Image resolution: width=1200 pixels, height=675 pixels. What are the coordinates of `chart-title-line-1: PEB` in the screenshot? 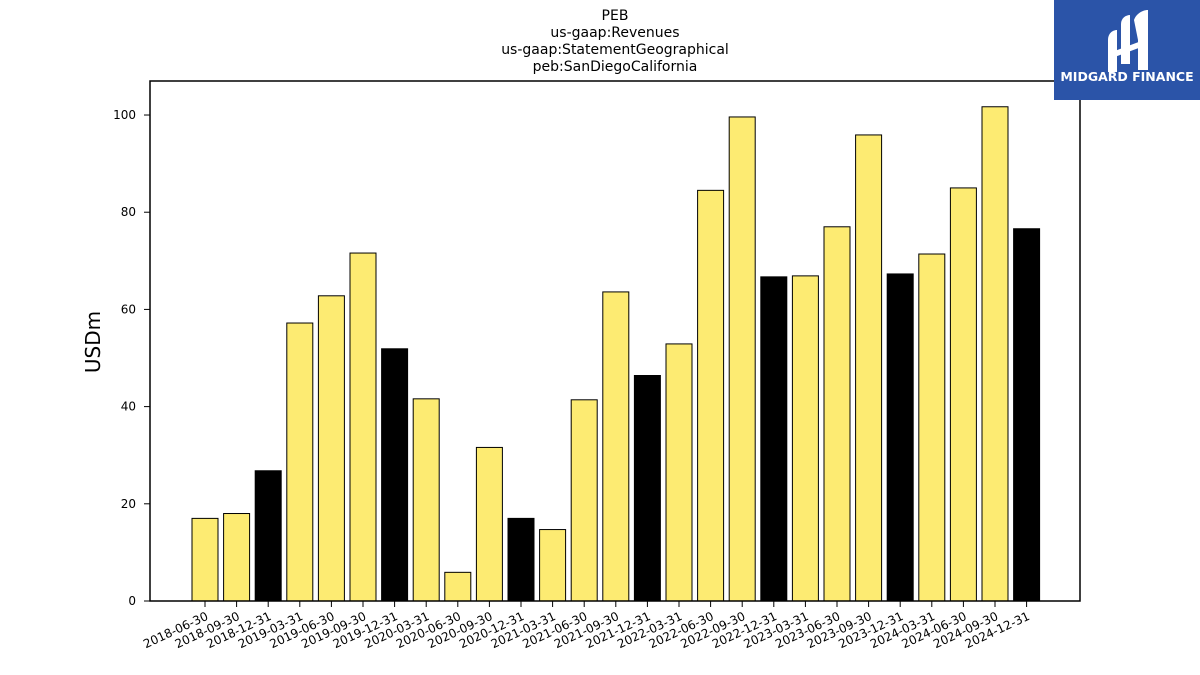 It's located at (615, 16).